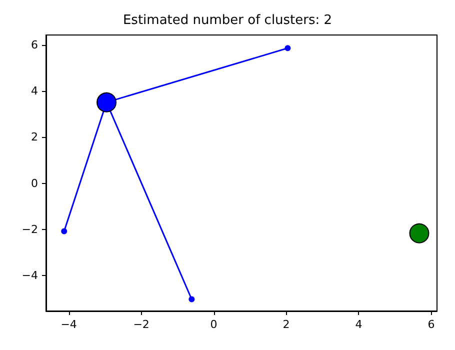 This screenshot has width=455, height=350. What do you see at coordinates (30, 275) in the screenshot?
I see `y-tick-label: −4` at bounding box center [30, 275].